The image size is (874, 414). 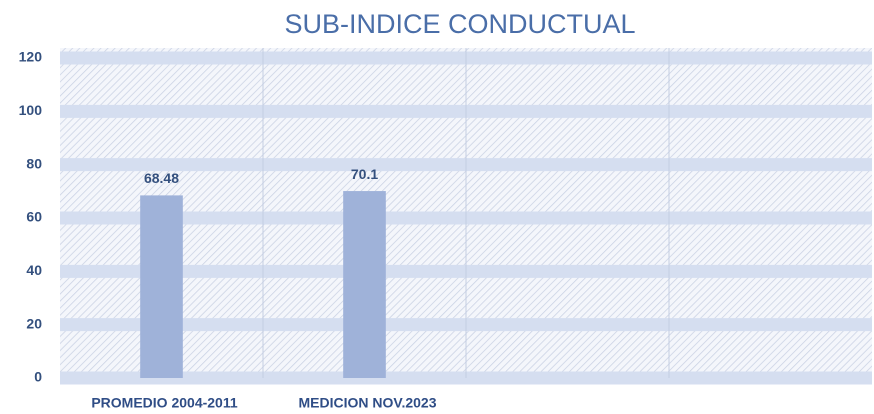 What do you see at coordinates (38, 377) in the screenshot?
I see `y-tick-label: 0` at bounding box center [38, 377].